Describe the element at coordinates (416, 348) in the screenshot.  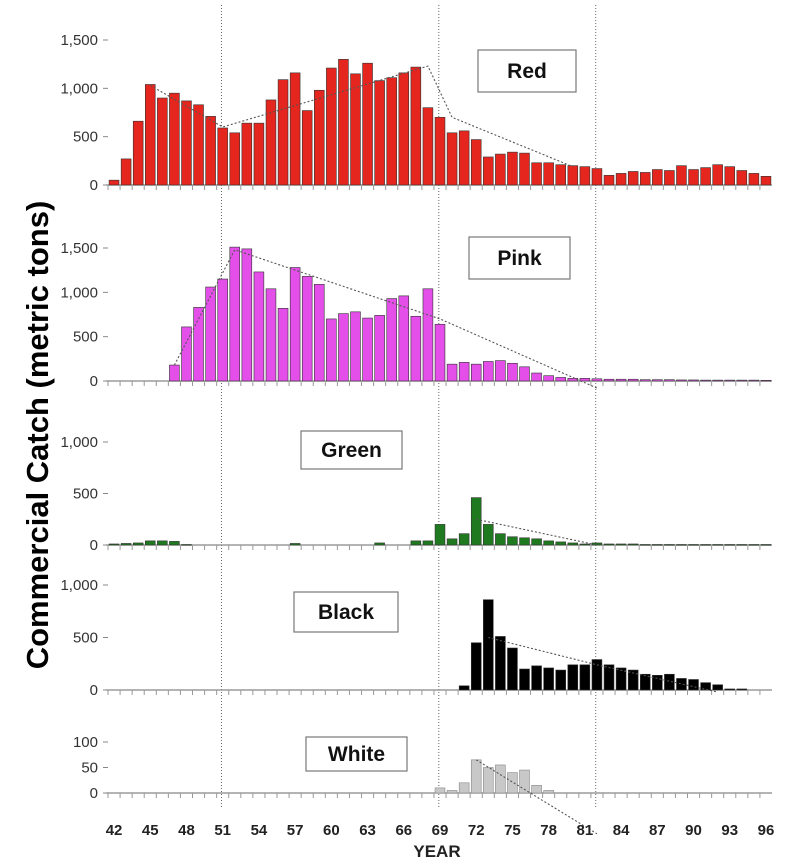
I see `pink-bar-1967` at that location.